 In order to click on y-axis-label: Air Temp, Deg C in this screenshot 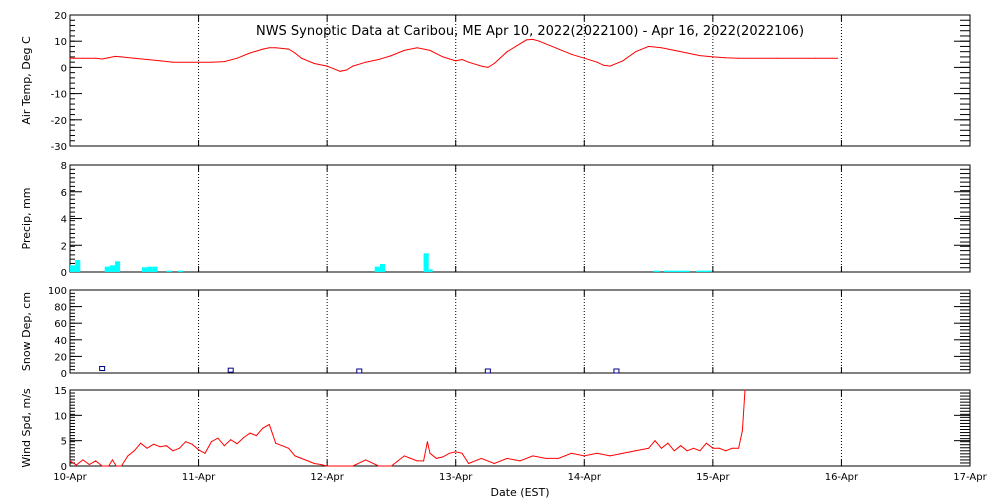, I will do `click(26, 80)`.